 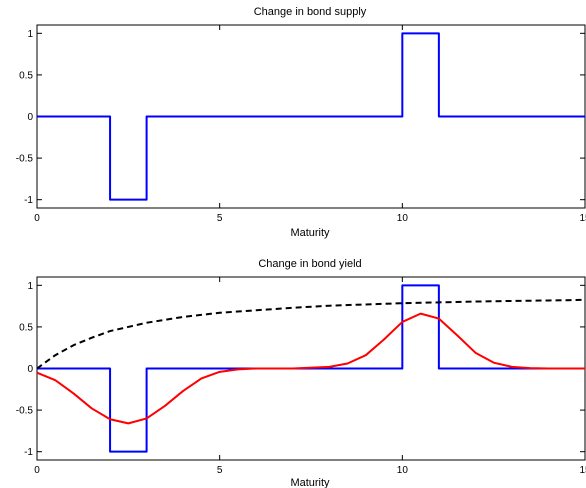 I want to click on supply-ytick-label: 0, so click(x=30, y=117).